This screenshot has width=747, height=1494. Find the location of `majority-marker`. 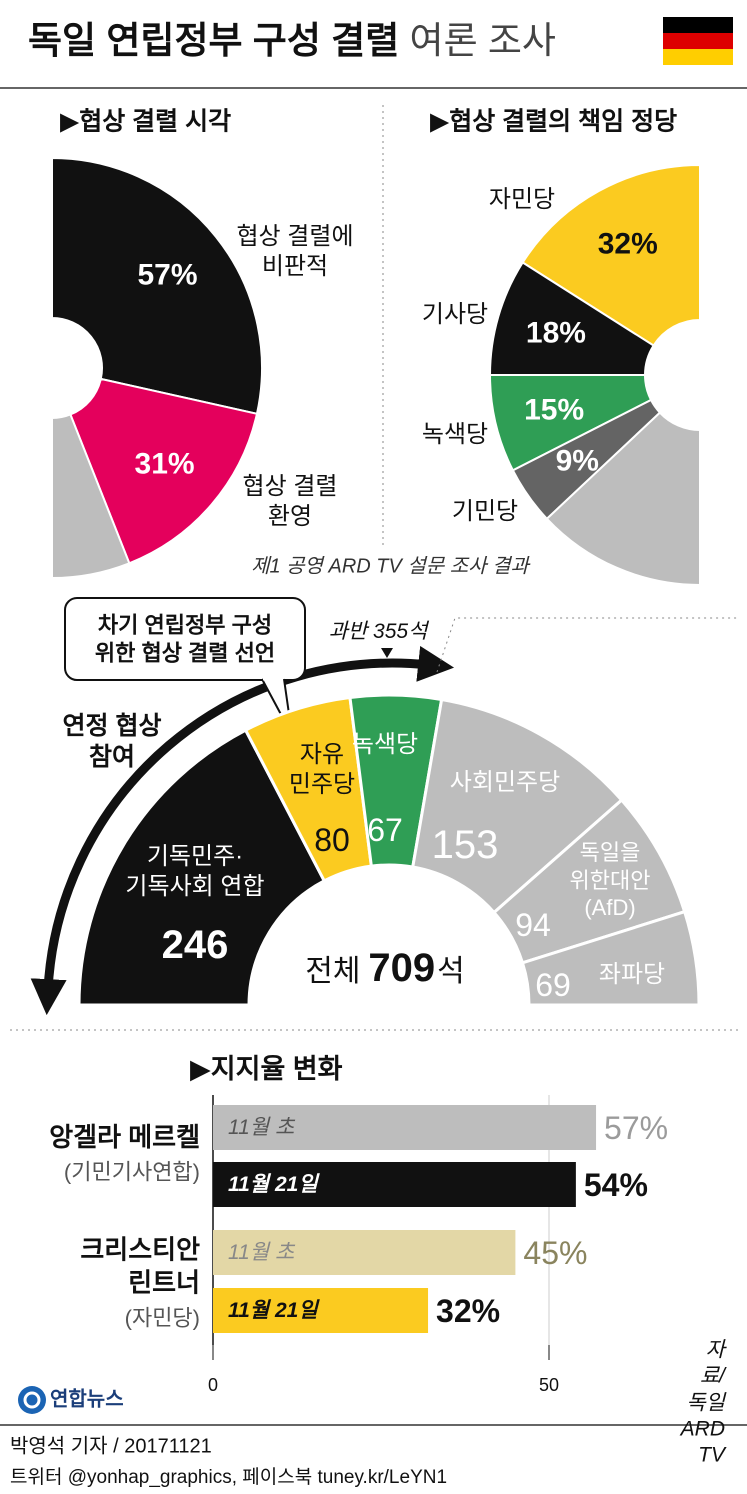

majority-marker is located at coordinates (387, 653).